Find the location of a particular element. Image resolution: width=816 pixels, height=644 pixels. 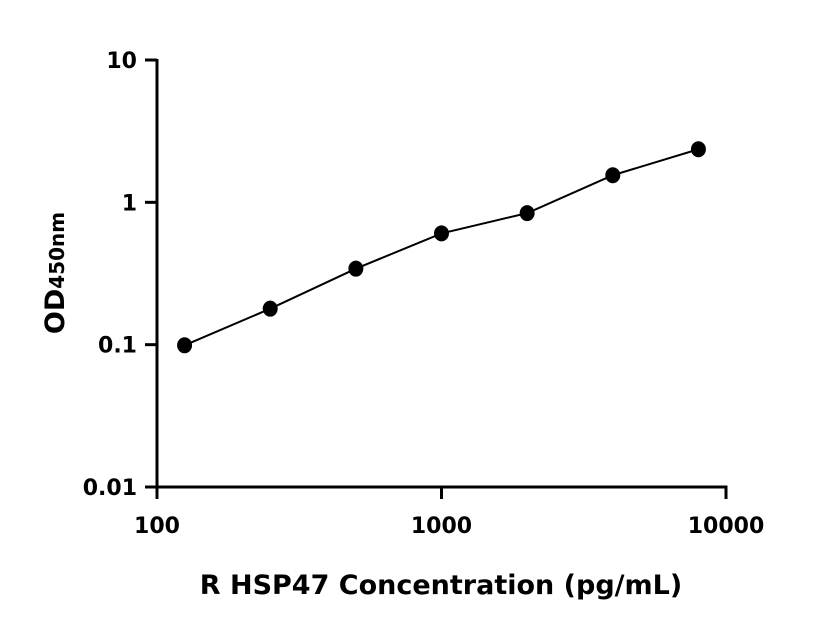

x-tick-label: 1000 is located at coordinates (441, 526).